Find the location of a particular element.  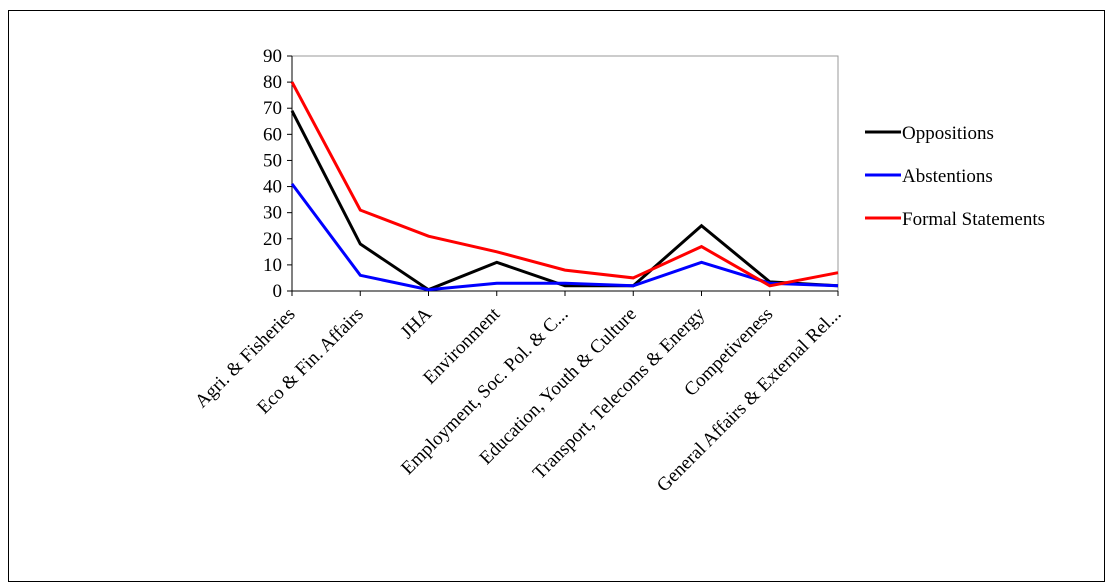

y-tick-label: 40 is located at coordinates (272, 187).